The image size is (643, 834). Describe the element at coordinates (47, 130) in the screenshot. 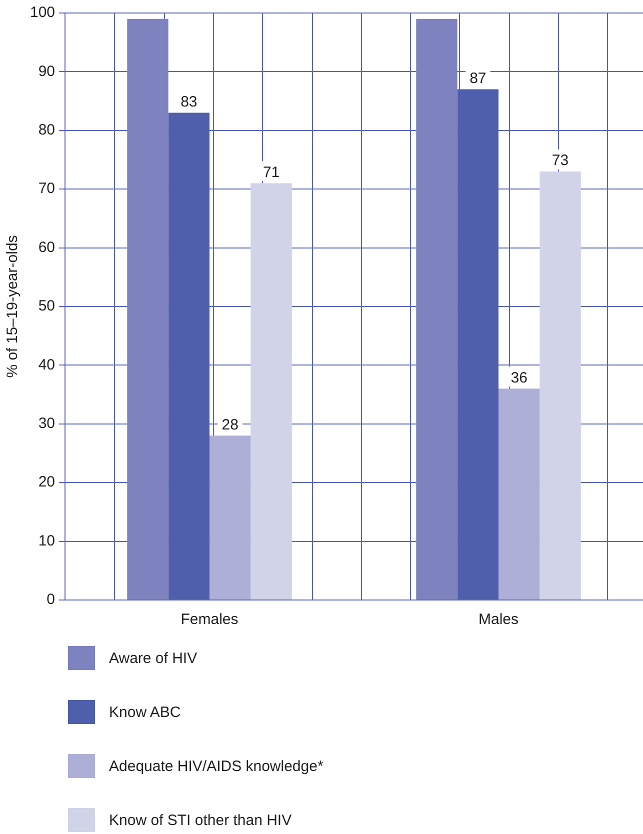

I see `y-tick-label: 80` at that location.